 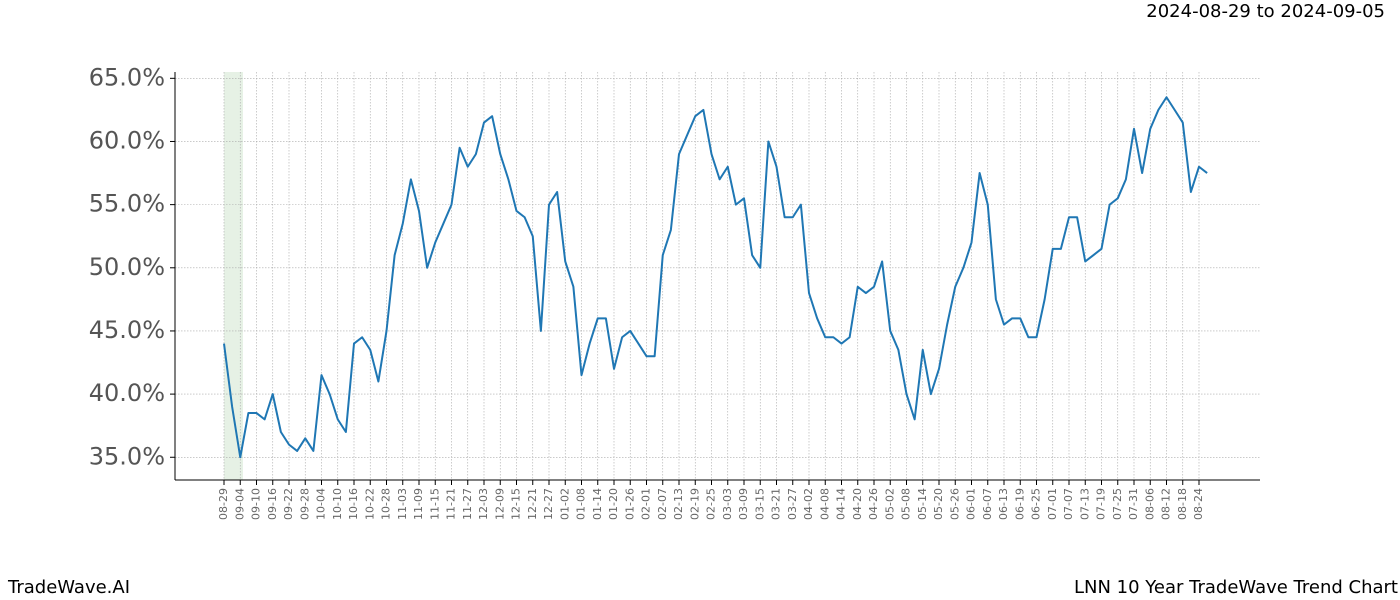 I want to click on x-tick-label: 01-14, so click(x=597, y=504).